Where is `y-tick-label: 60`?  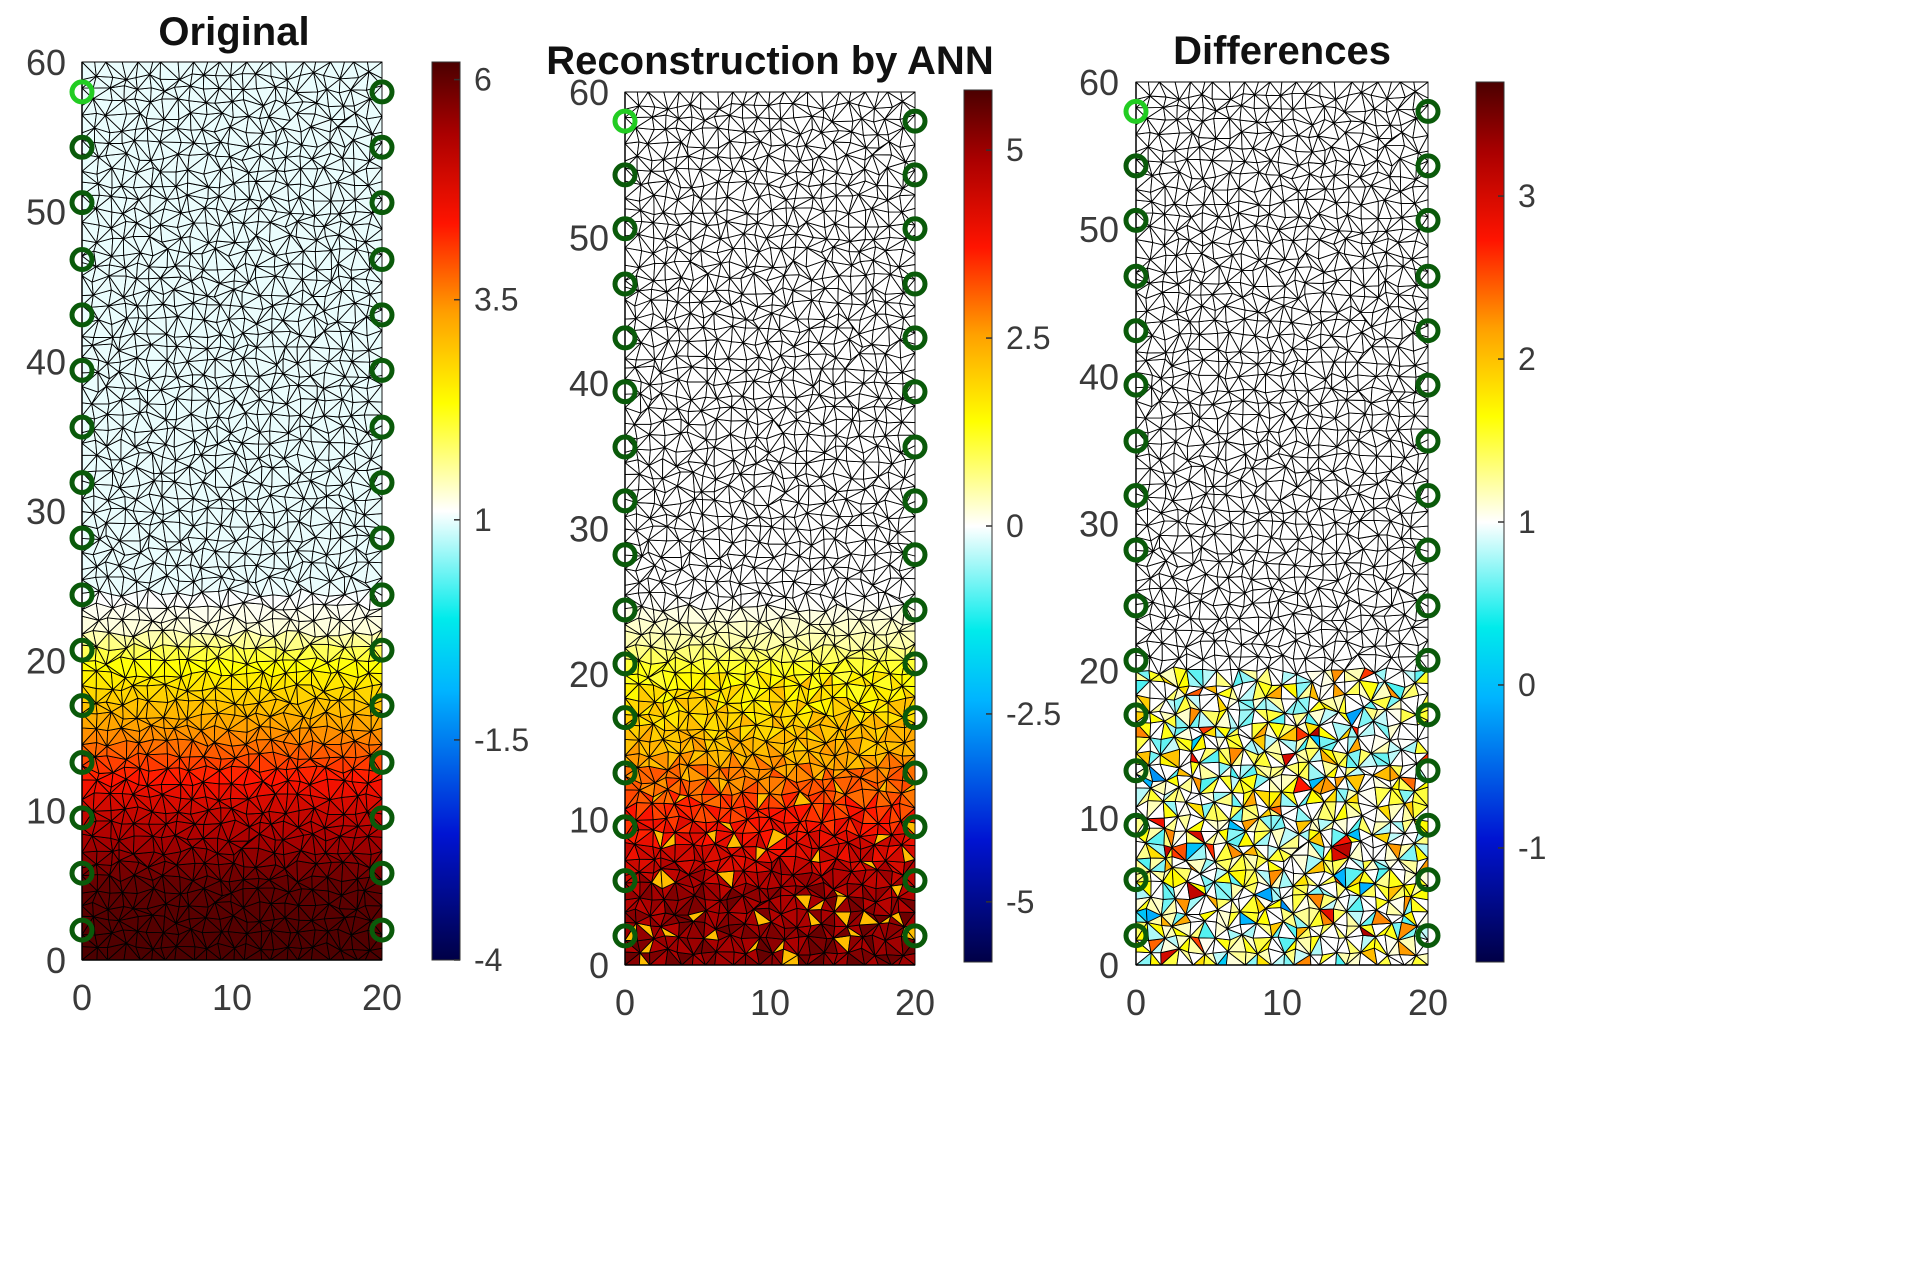 y-tick-label: 60 is located at coordinates (46, 62).